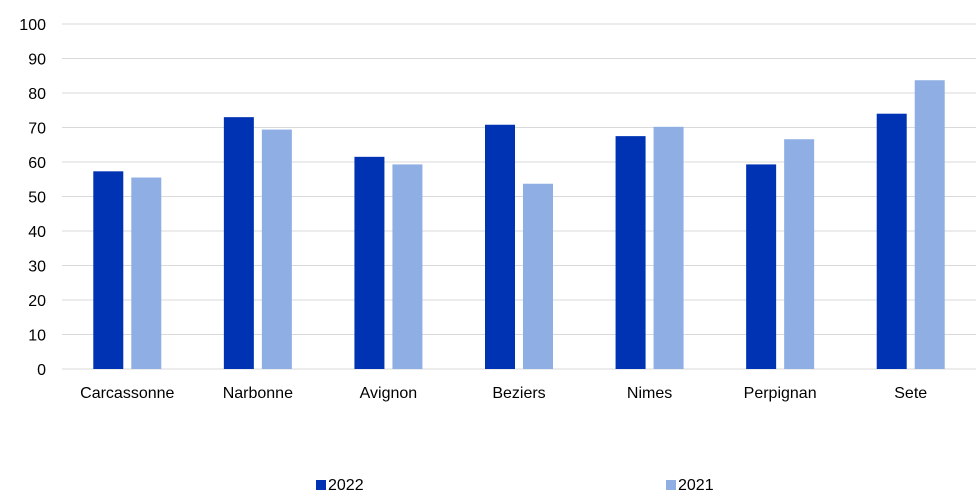  What do you see at coordinates (910, 393) in the screenshot?
I see `x-category-label: Sete` at bounding box center [910, 393].